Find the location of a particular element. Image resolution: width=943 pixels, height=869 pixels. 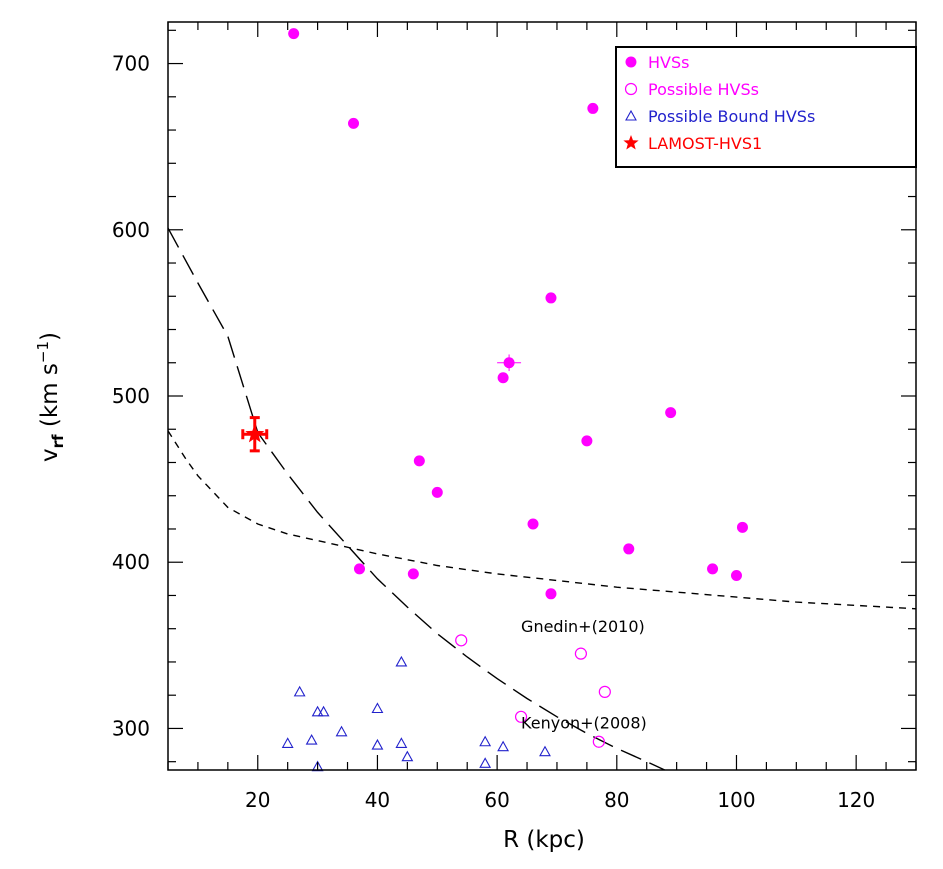

y-tick-label: 600 is located at coordinates (131, 230).